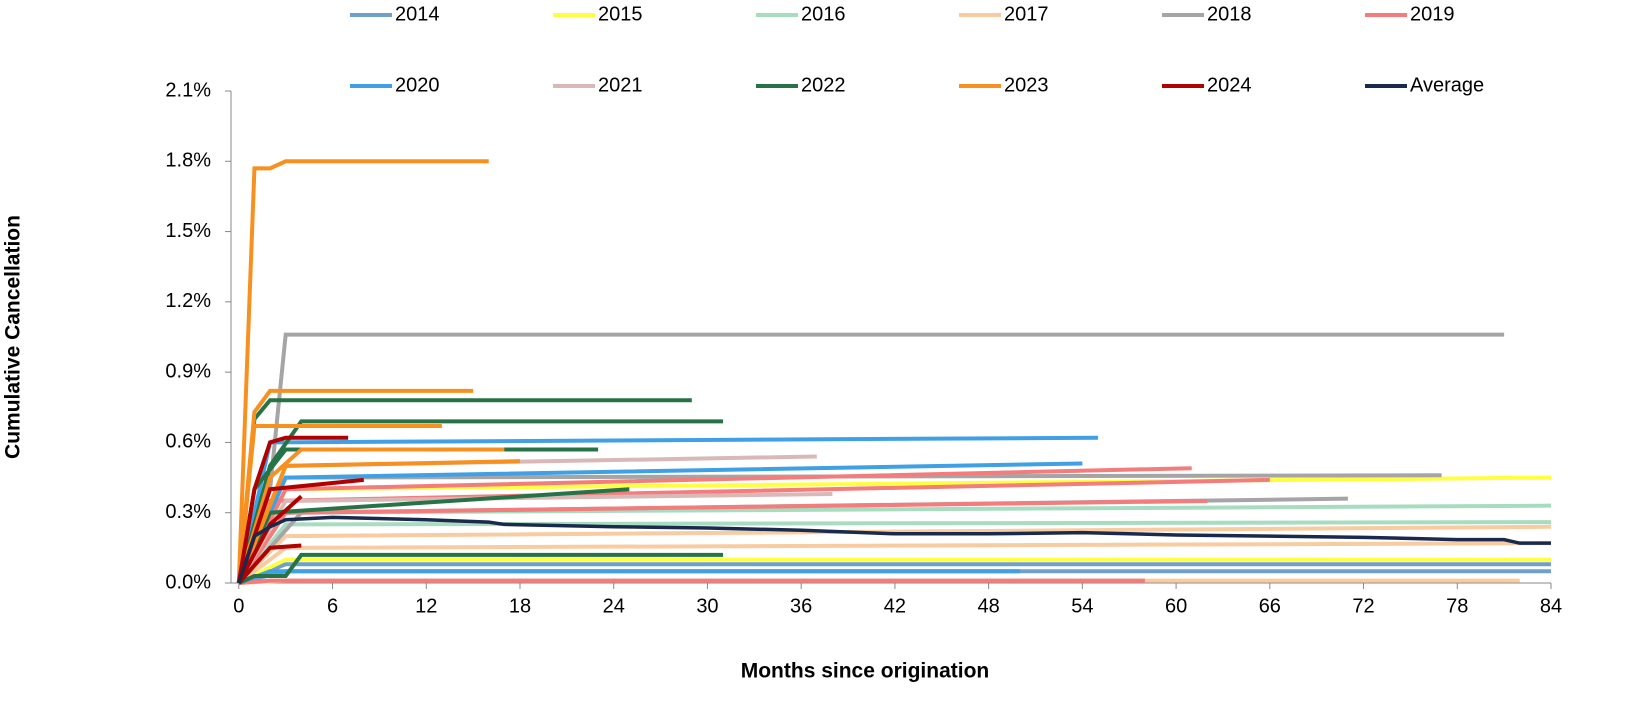 This screenshot has height=712, width=1628. Describe the element at coordinates (1432, 14) in the screenshot. I see `legend-label: 2019` at that location.